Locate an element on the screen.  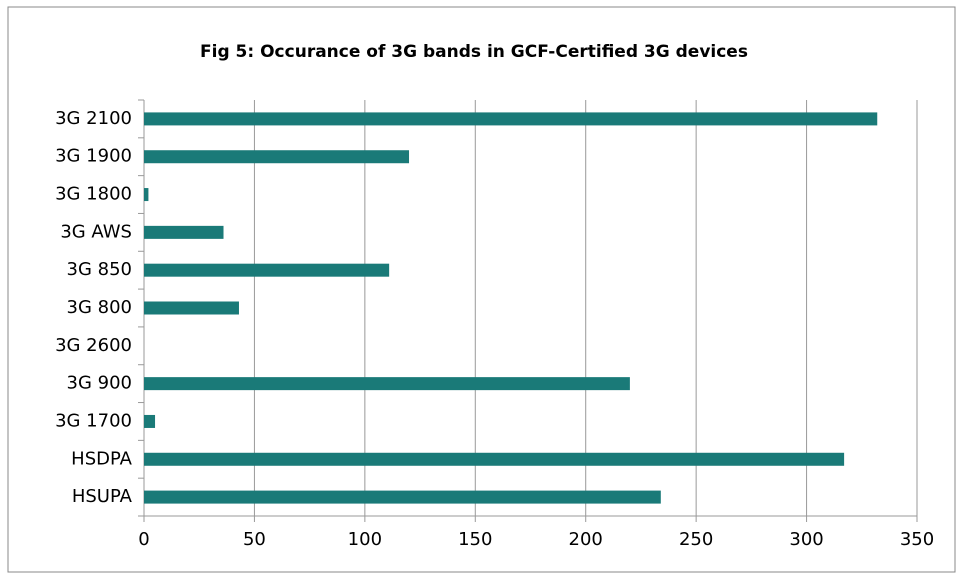
y-tick-label: 3G 800 is located at coordinates (99, 307).